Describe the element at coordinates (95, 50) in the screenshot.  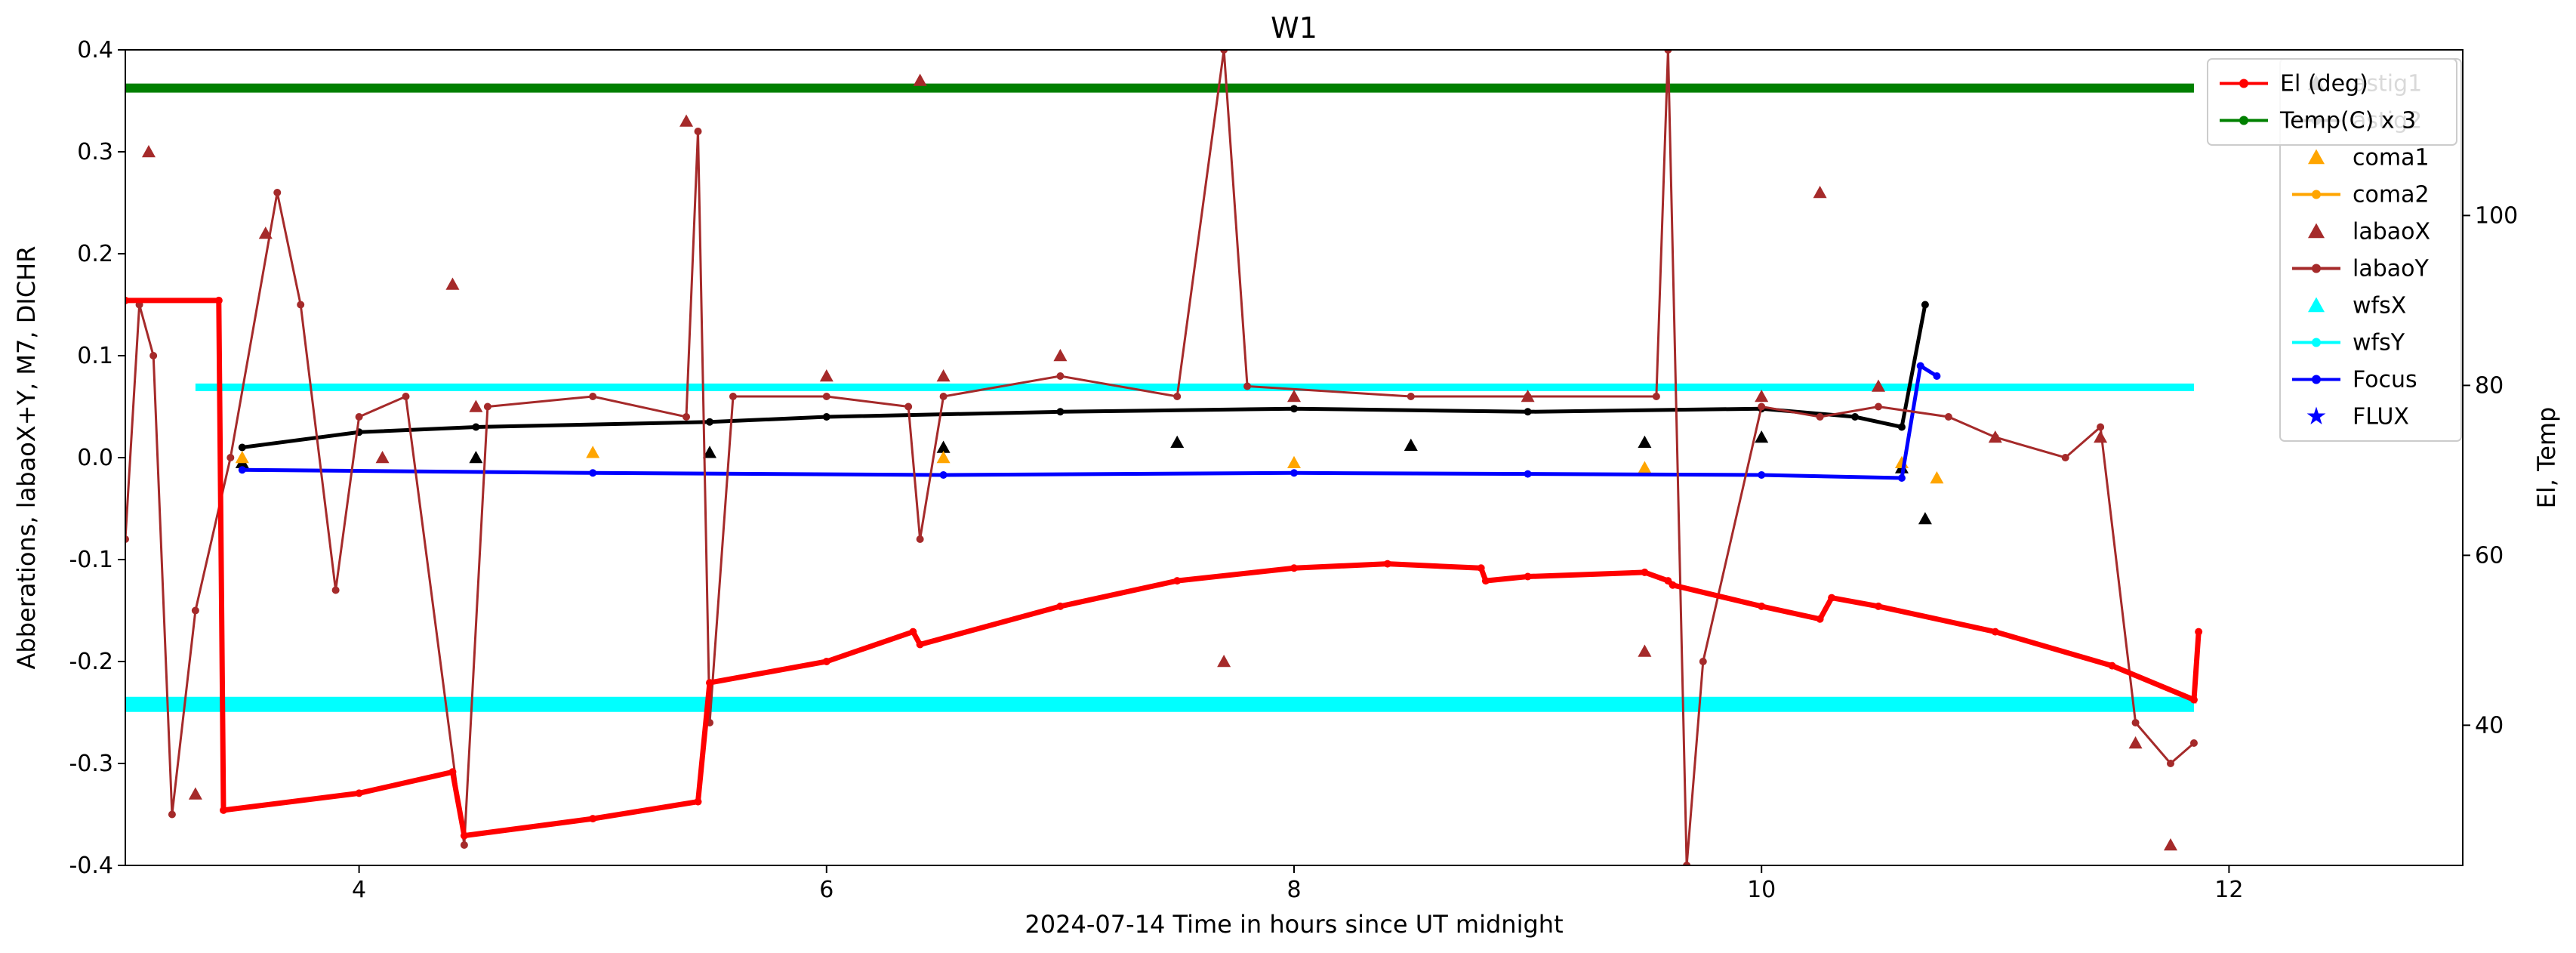
I see `y-tick-label: 0.4` at that location.